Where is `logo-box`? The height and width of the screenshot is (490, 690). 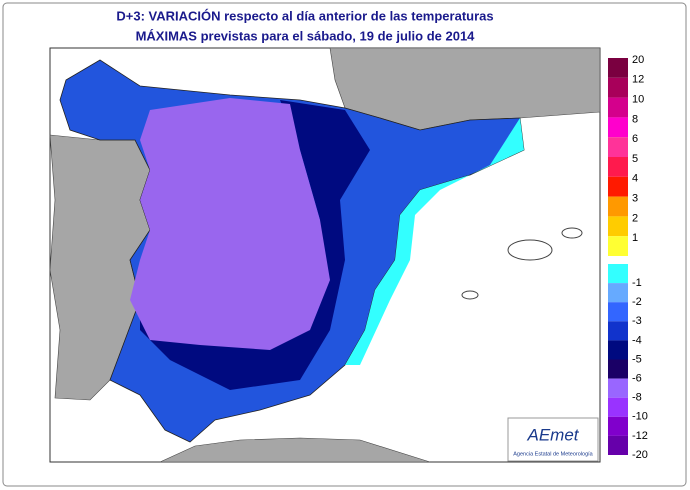
logo-box is located at coordinates (553, 439).